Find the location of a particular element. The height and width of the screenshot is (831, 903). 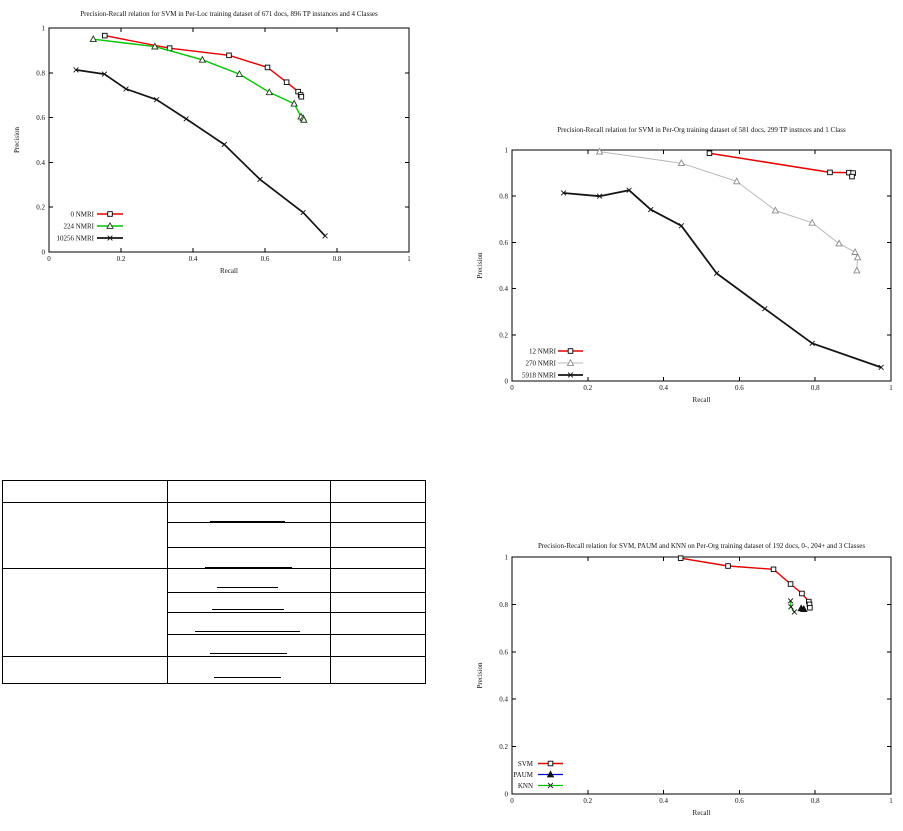

y-tick-label: 0 is located at coordinates (507, 382).